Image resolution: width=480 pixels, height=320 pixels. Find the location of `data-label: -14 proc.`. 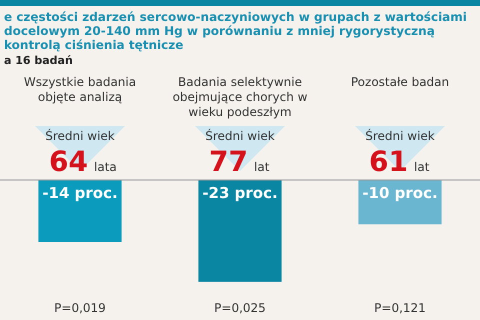

data-label: -14 proc. is located at coordinates (80, 193).